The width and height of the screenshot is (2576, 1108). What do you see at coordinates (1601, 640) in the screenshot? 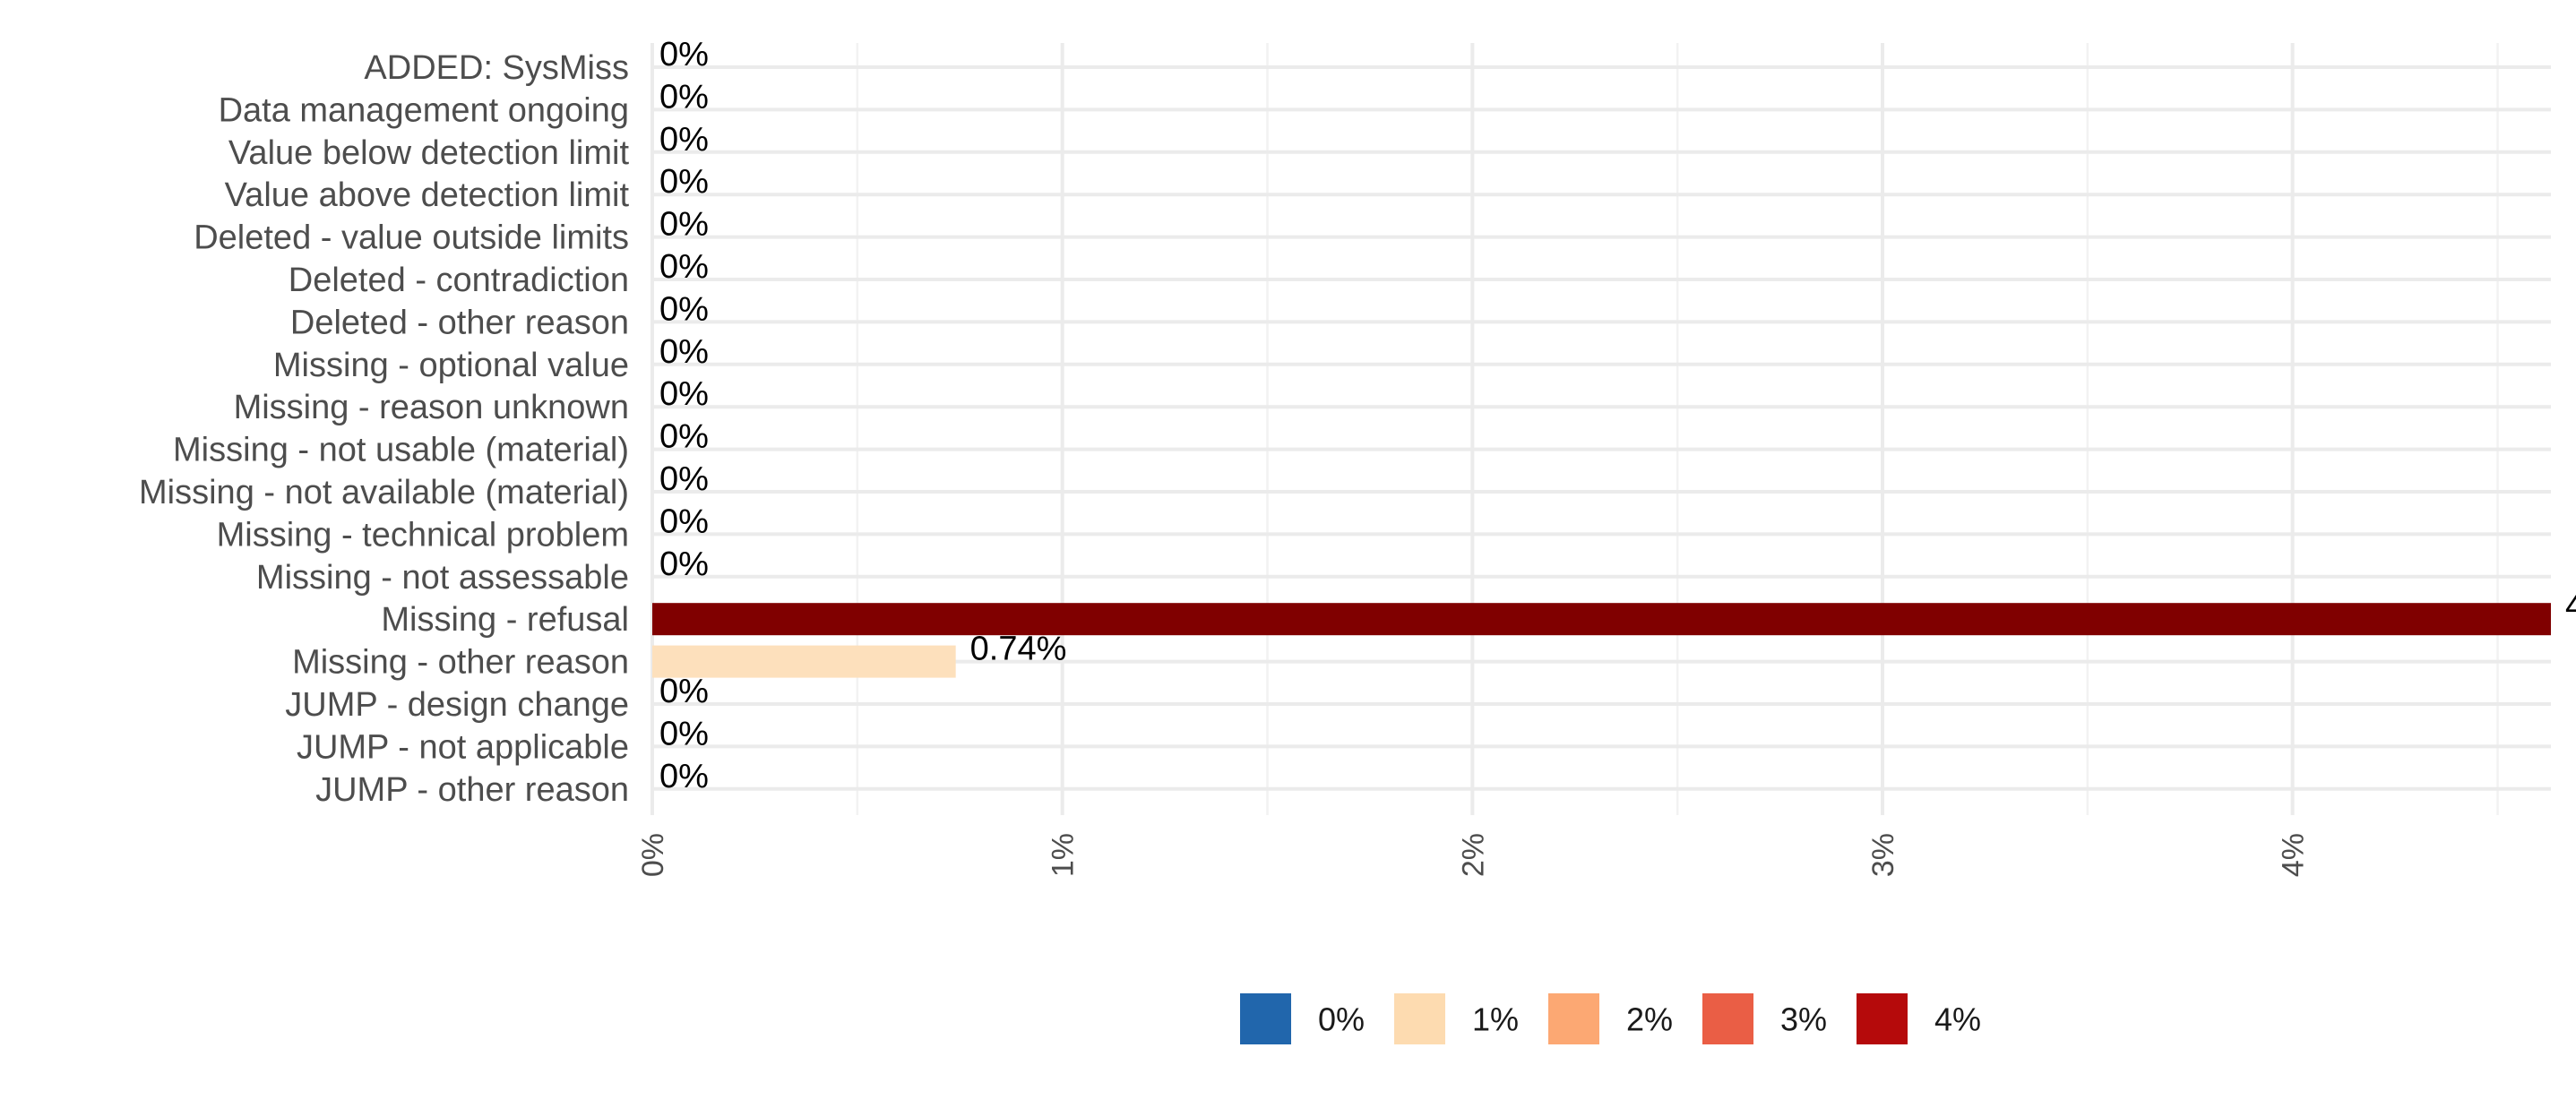
I see `bars` at bounding box center [1601, 640].